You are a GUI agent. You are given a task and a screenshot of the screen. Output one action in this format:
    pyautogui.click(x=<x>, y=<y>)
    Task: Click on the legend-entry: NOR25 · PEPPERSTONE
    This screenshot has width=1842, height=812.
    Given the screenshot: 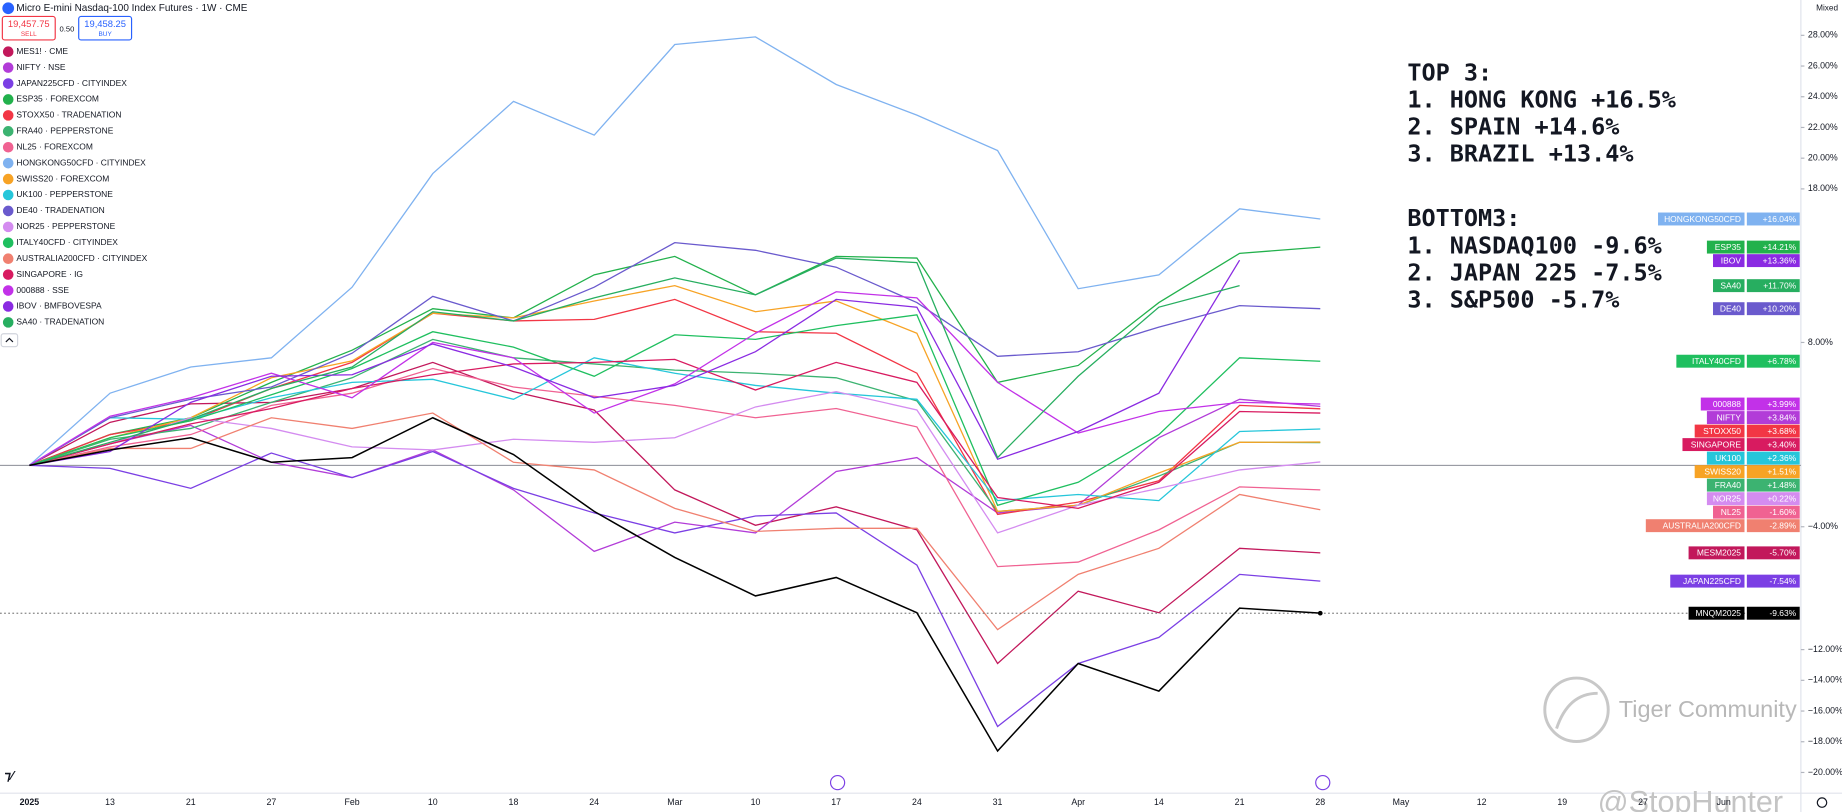 What is the action you would take?
    pyautogui.click(x=65, y=226)
    